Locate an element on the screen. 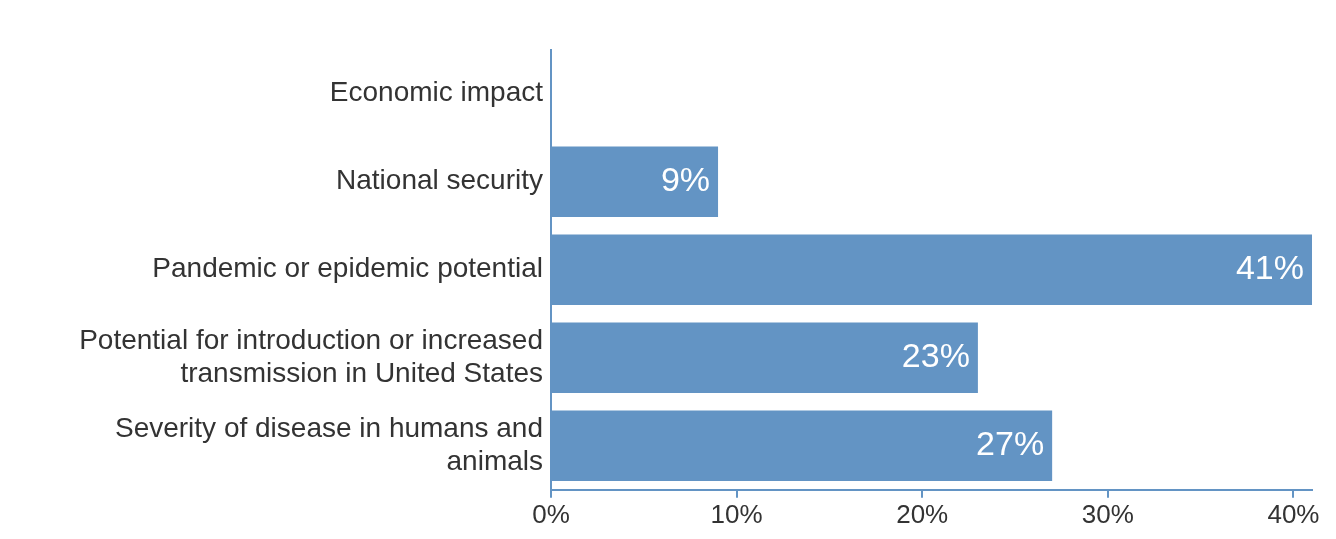  y-tick-label: Economic impact is located at coordinates (436, 92).